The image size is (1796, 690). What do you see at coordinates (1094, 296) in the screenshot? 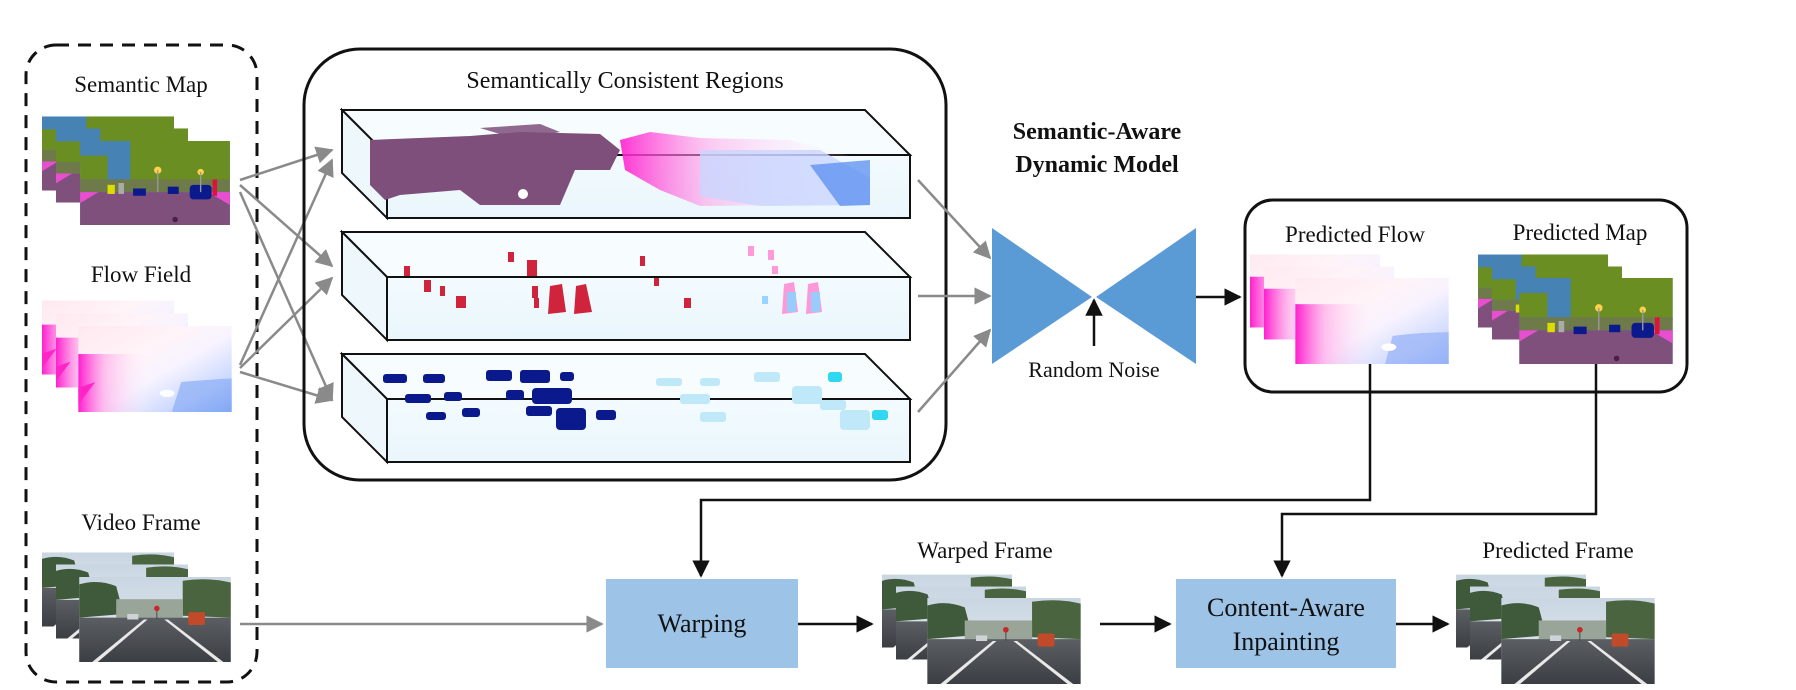
I see `dynamic-model-shape` at bounding box center [1094, 296].